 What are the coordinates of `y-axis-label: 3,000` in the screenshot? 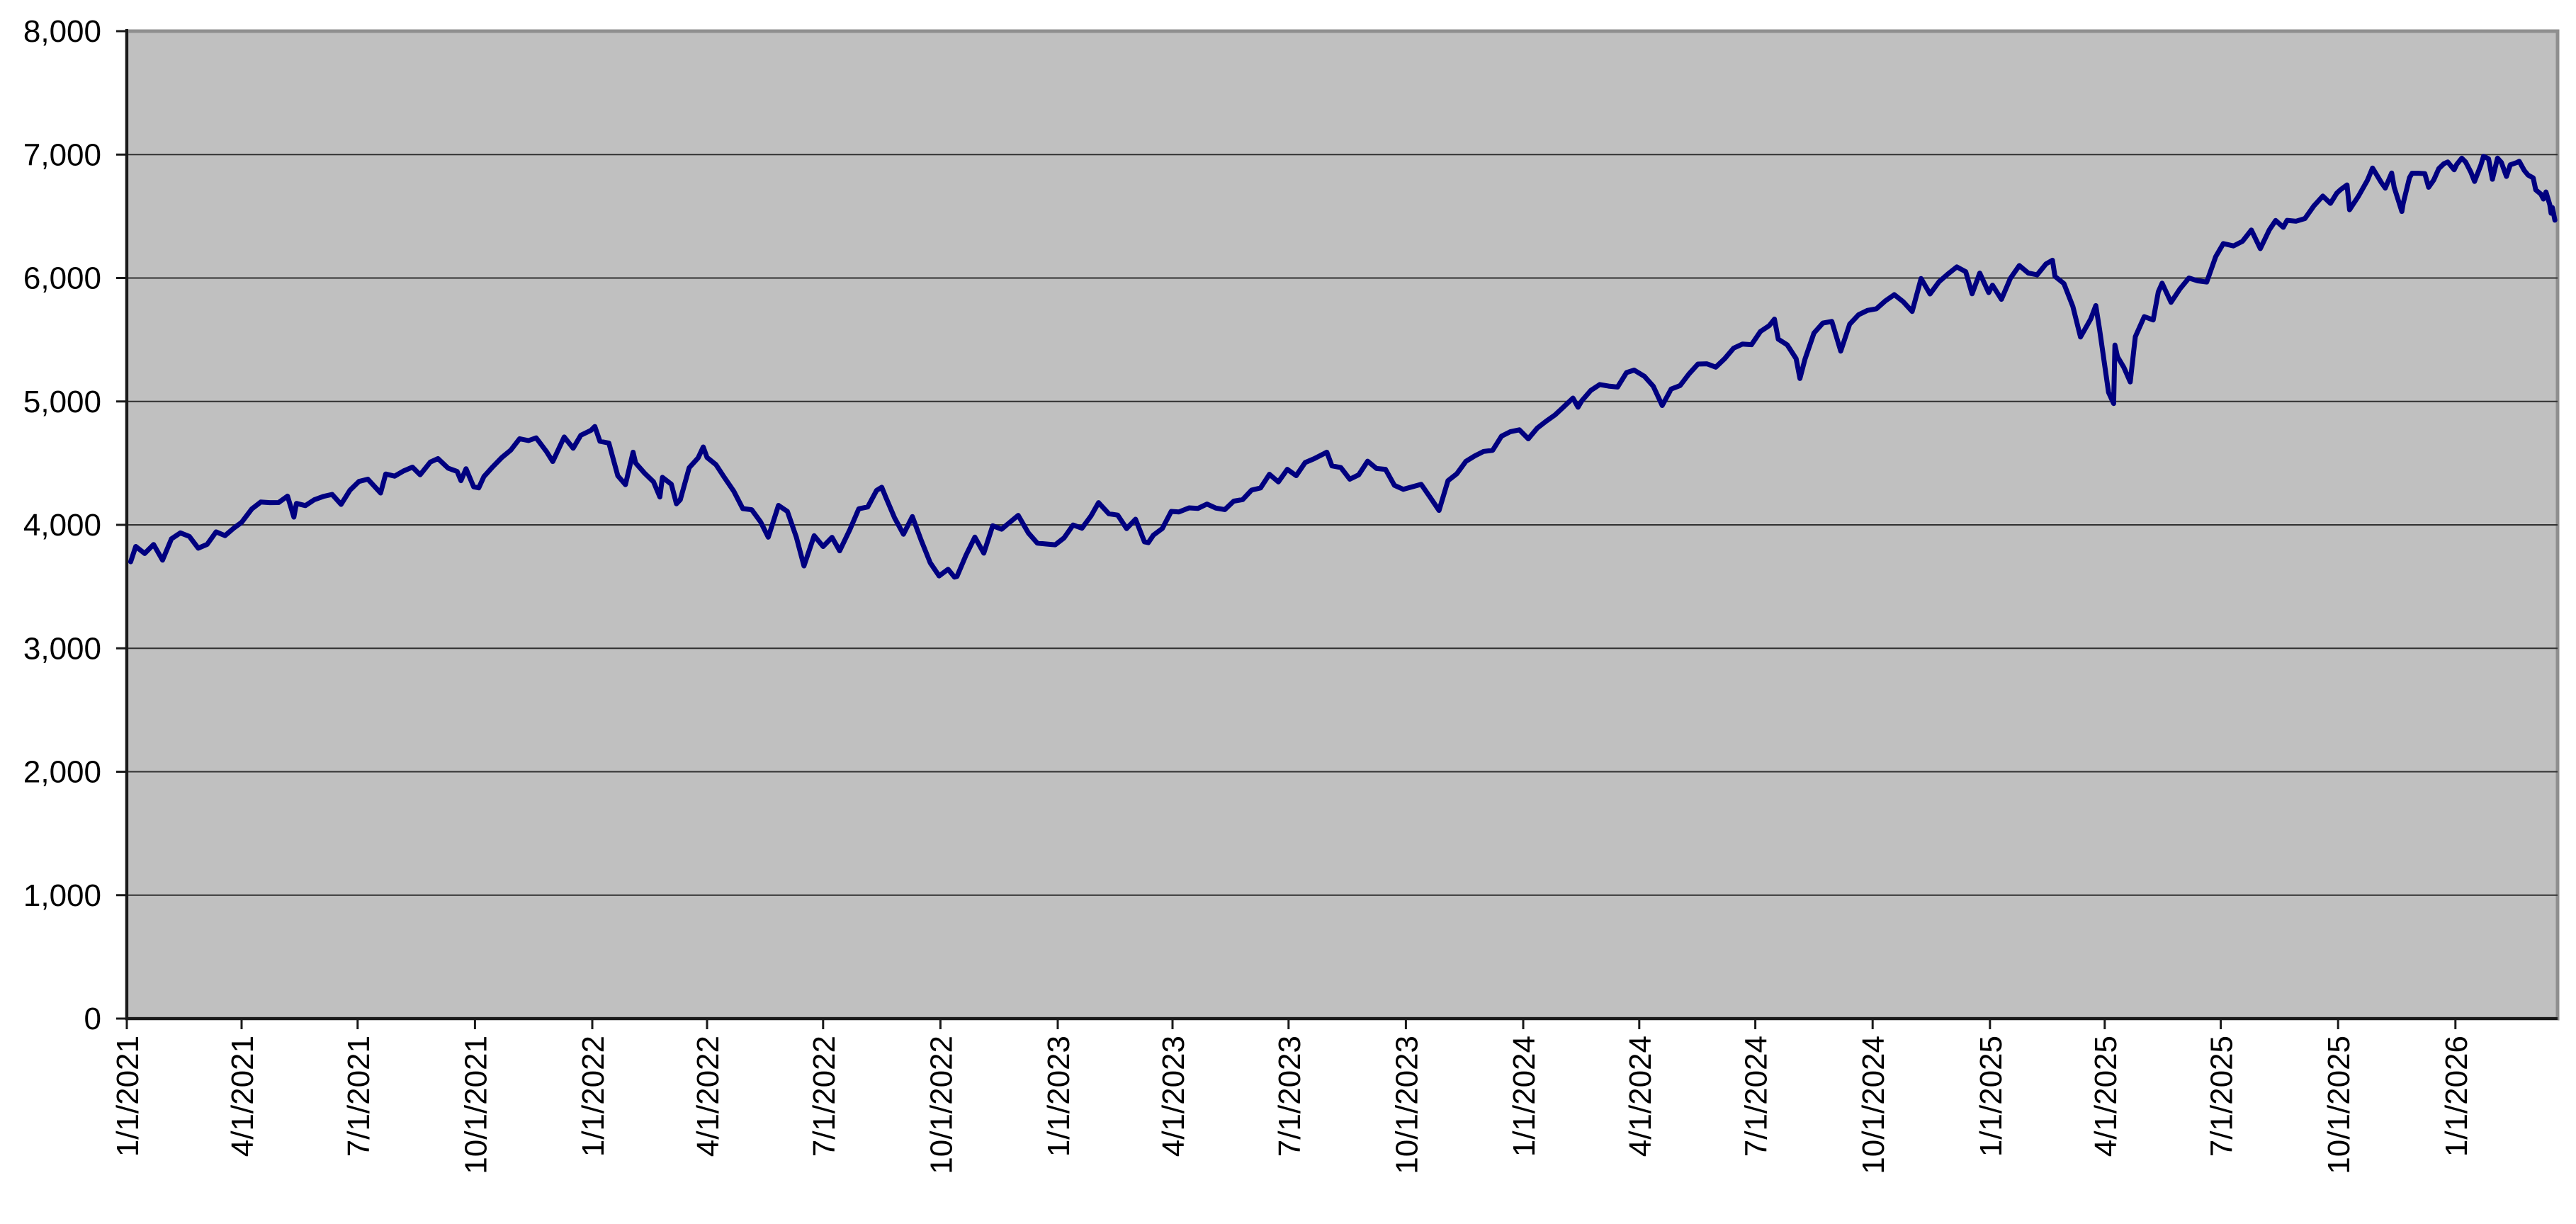 It's located at (62, 649).